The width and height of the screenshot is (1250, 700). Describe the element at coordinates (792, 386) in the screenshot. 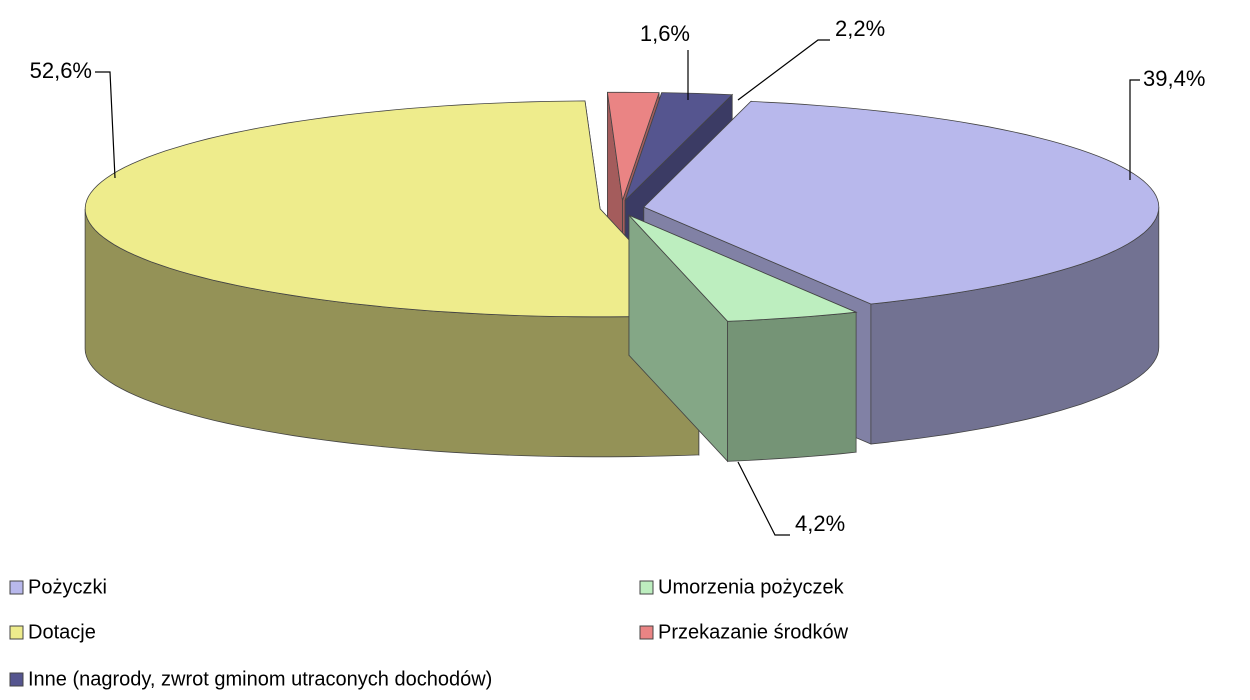

I see `slice-side` at that location.